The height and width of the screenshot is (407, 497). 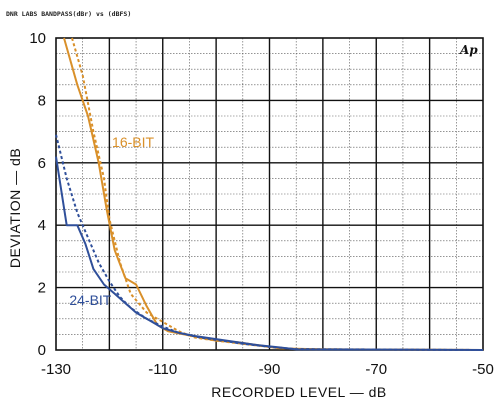 I want to click on x-tick-label: -90, so click(x=270, y=369).